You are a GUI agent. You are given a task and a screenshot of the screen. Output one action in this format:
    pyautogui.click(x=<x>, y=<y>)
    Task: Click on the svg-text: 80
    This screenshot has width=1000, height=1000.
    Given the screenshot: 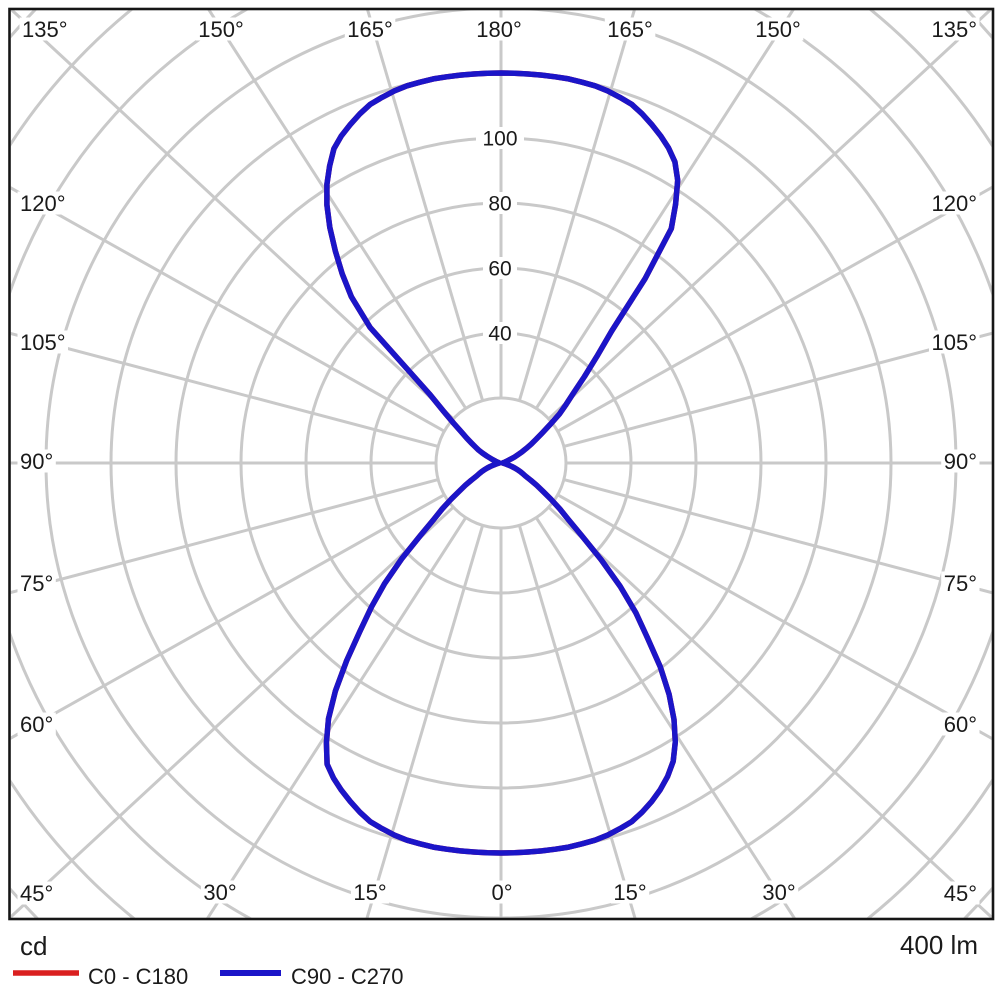 What is the action you would take?
    pyautogui.click(x=499, y=204)
    